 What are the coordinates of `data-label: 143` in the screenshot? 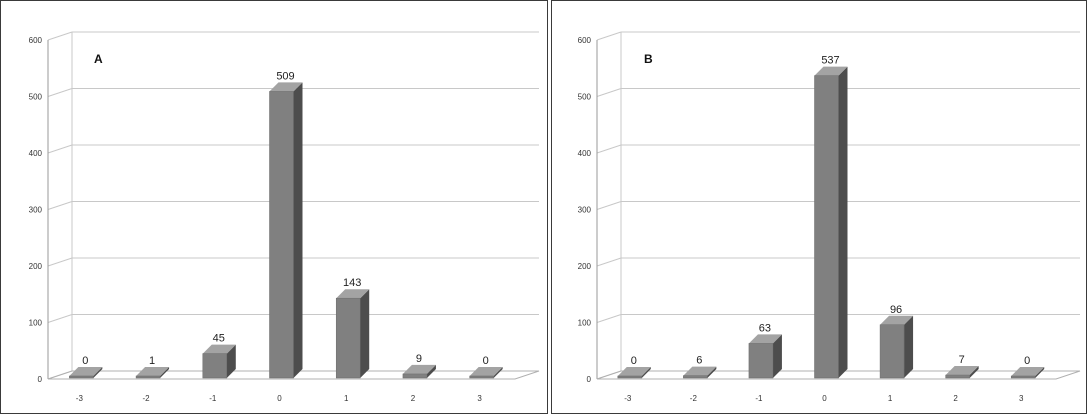 It's located at (352, 283).